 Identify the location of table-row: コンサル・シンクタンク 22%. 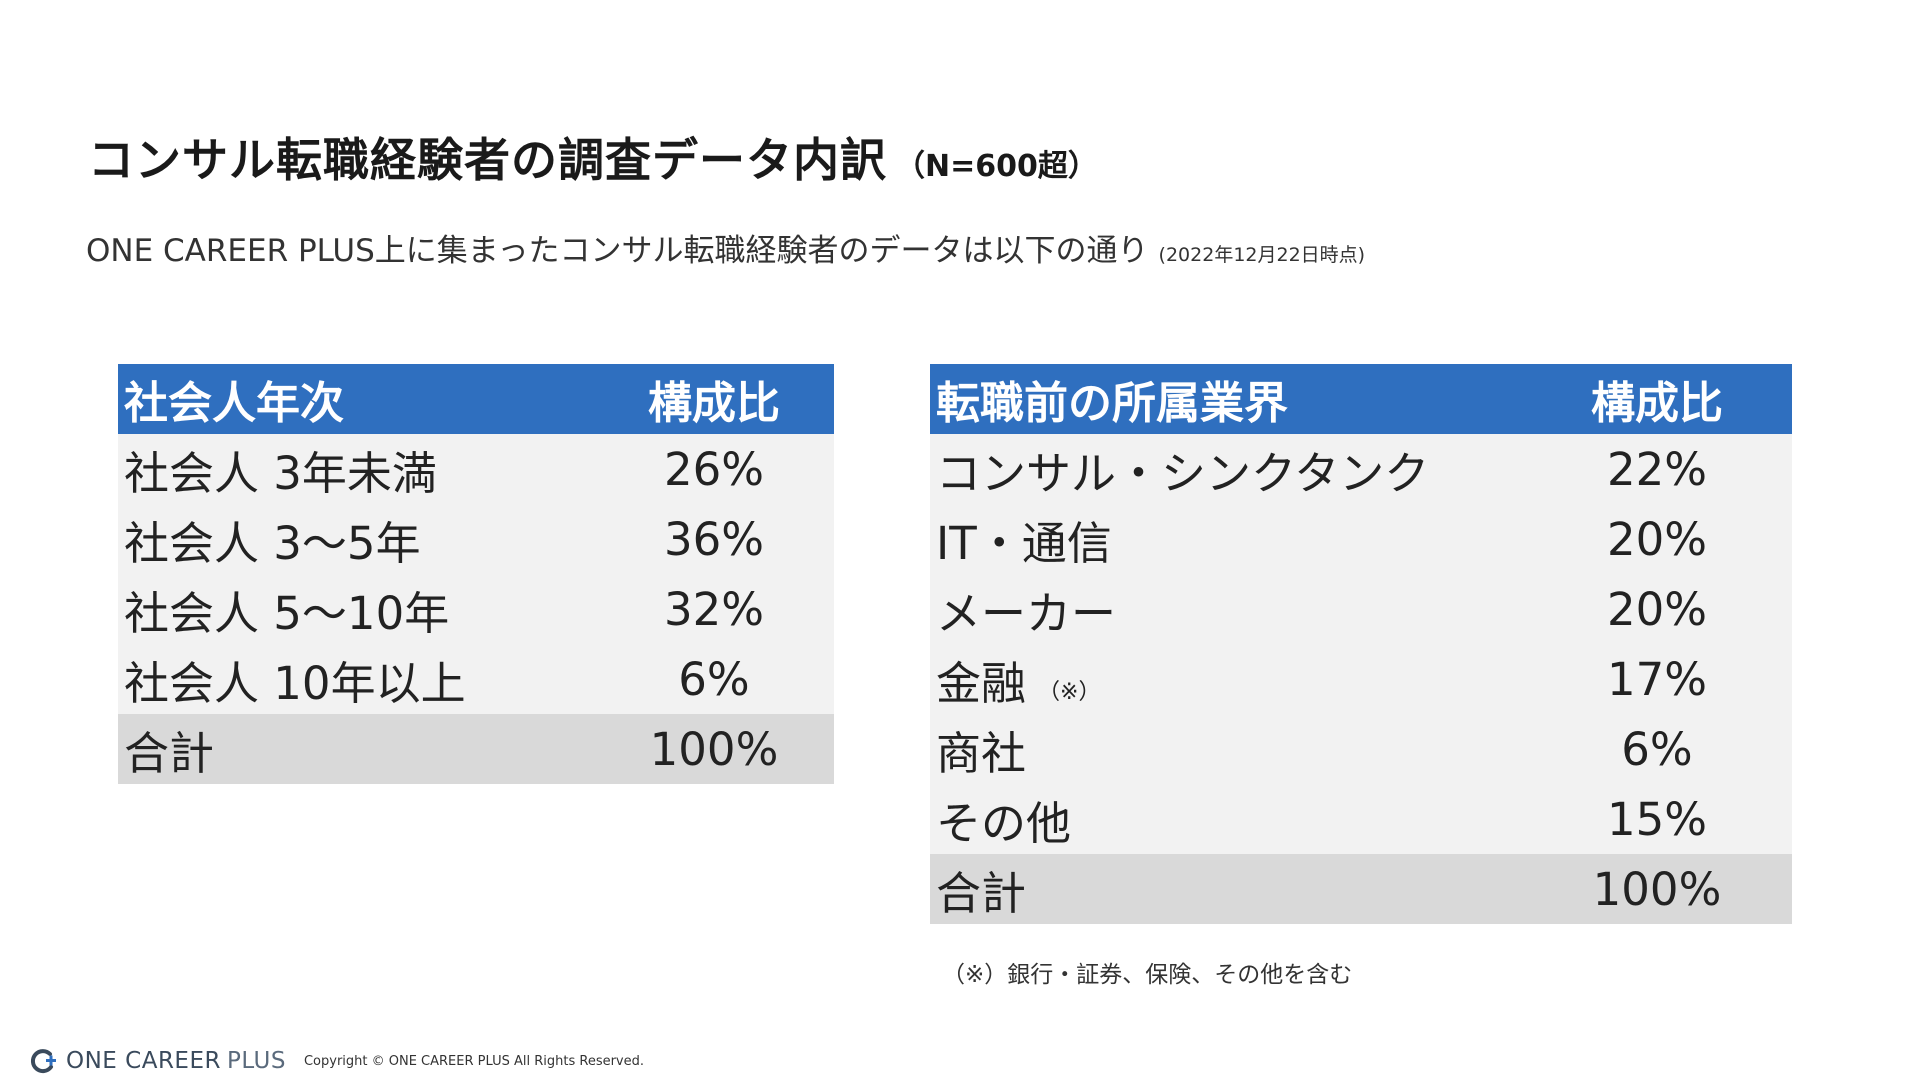
(1361, 469).